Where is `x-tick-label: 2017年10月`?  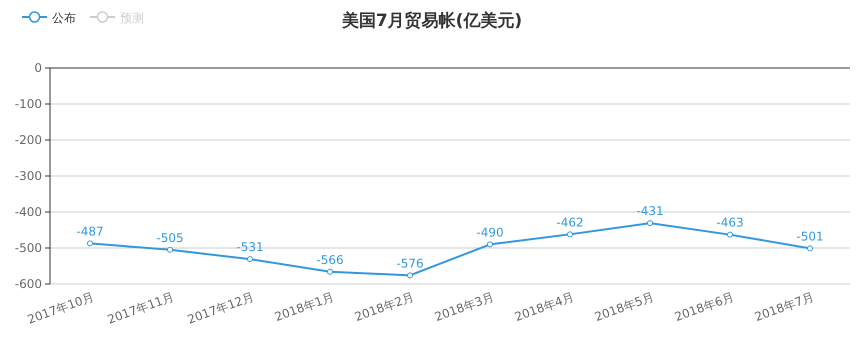
x-tick-label: 2017年10月 is located at coordinates (61, 308).